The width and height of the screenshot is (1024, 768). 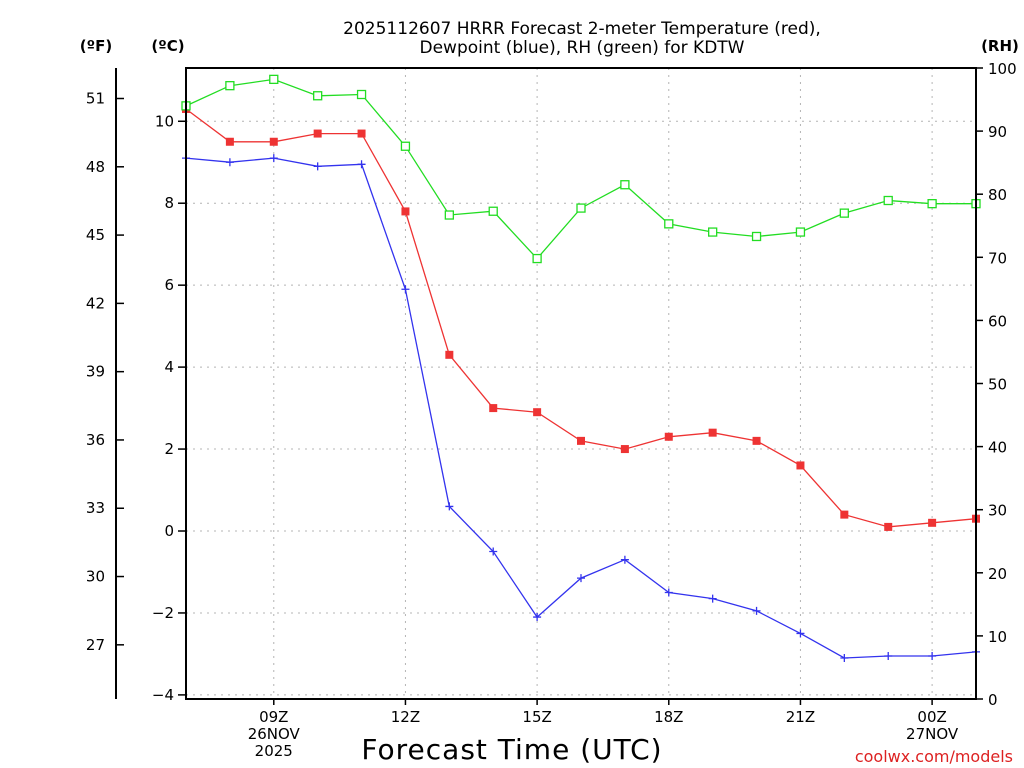 What do you see at coordinates (95, 235) in the screenshot?
I see `fahrenheit-tick-label: 45` at bounding box center [95, 235].